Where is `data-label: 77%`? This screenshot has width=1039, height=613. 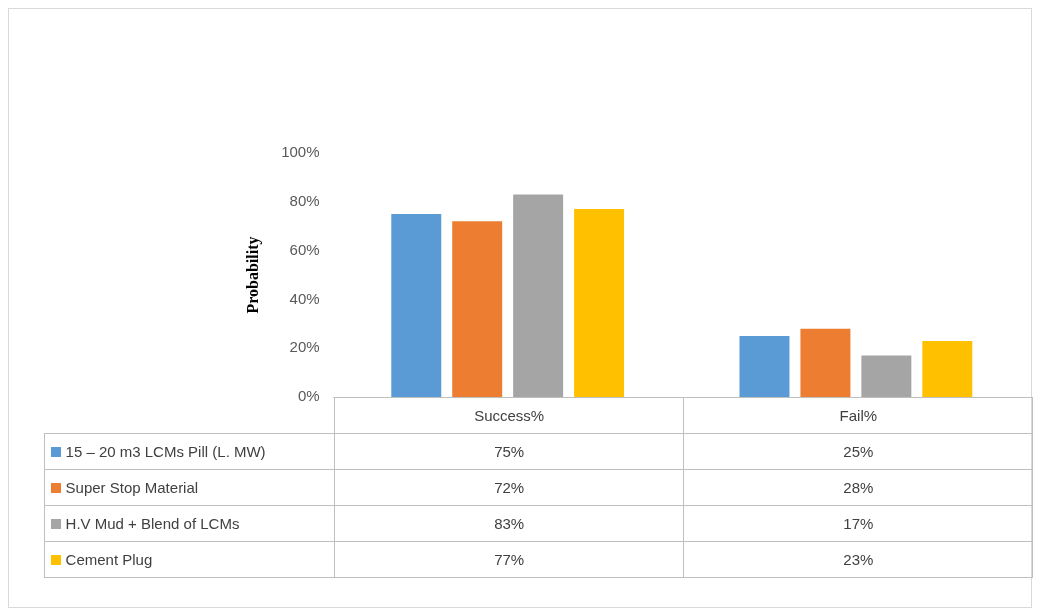 data-label: 77% is located at coordinates (509, 559).